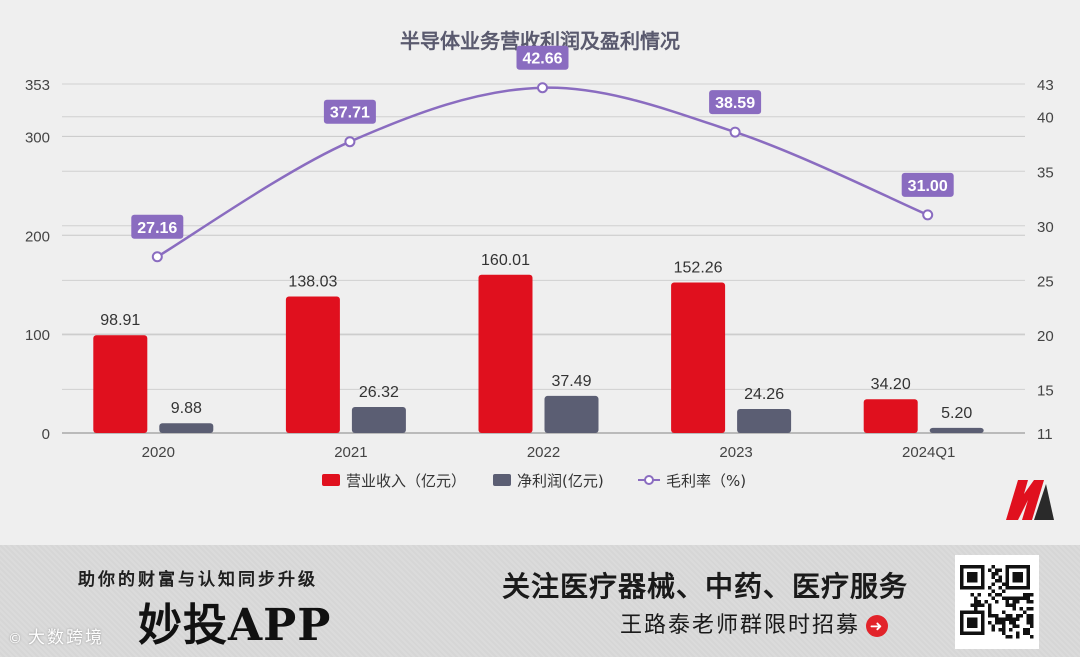 The height and width of the screenshot is (657, 1080). I want to click on line-data-label: 27.16, so click(157, 228).